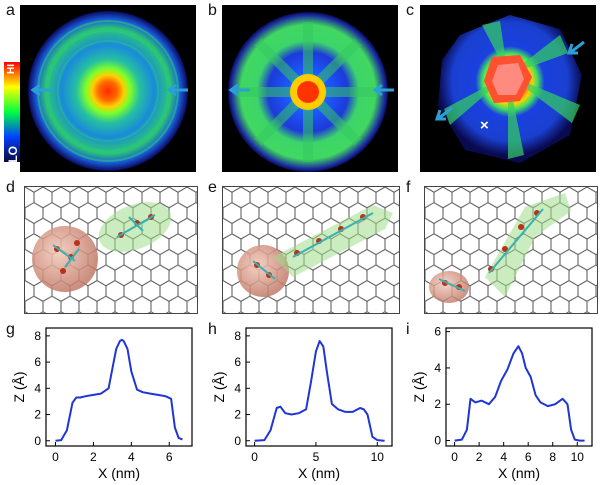  Describe the element at coordinates (484, 125) in the screenshot. I see `marker-x: ×` at that location.